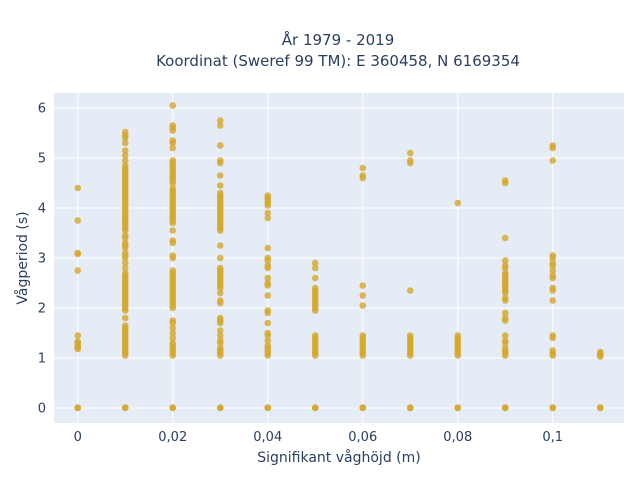 The width and height of the screenshot is (640, 480). I want to click on y-tick-label: 3, so click(42, 259).